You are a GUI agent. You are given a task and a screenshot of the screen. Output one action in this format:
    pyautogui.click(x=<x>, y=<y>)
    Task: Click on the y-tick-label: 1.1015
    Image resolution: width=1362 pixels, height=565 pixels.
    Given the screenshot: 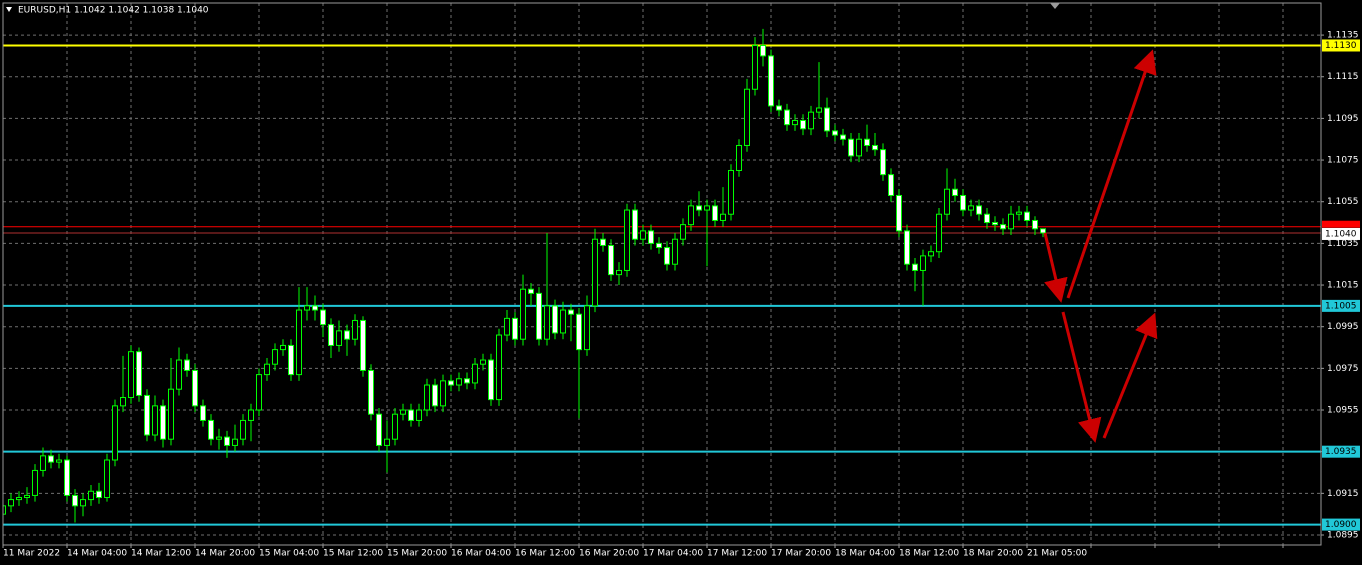 What is the action you would take?
    pyautogui.click(x=1343, y=286)
    